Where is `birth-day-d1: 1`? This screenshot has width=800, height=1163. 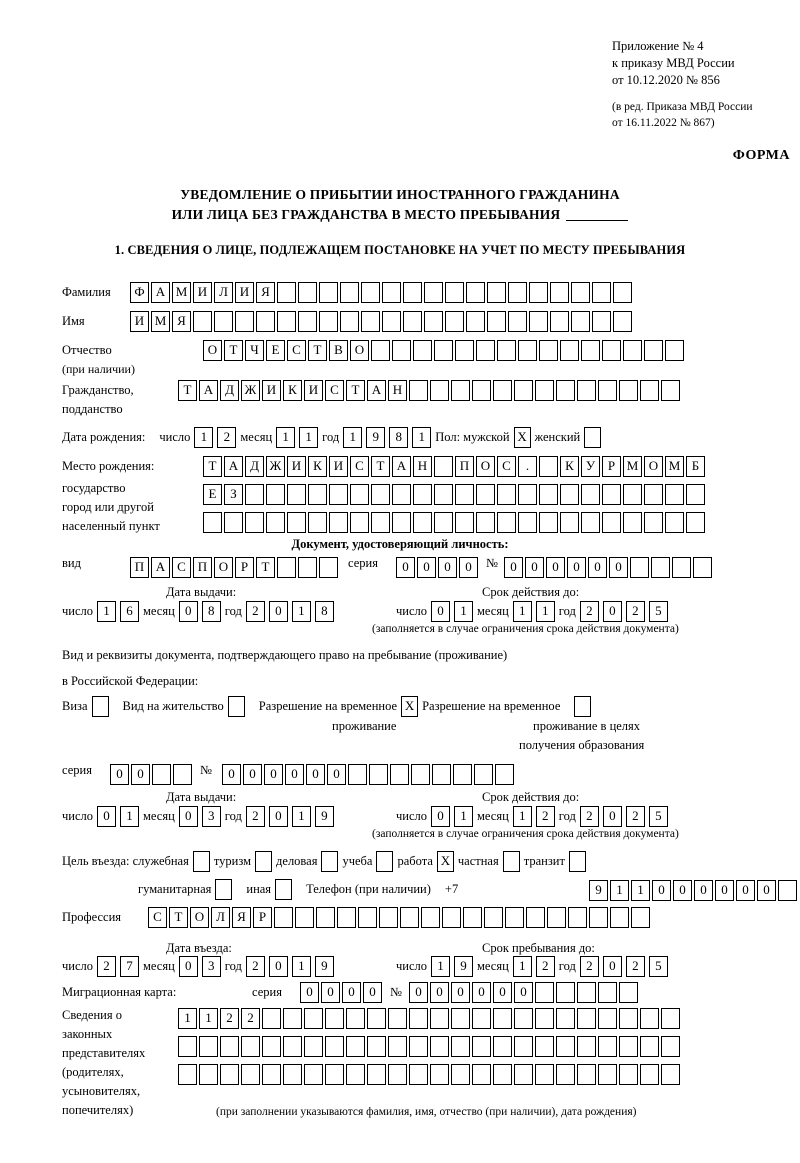
birth-day-d1: 1 is located at coordinates (204, 437).